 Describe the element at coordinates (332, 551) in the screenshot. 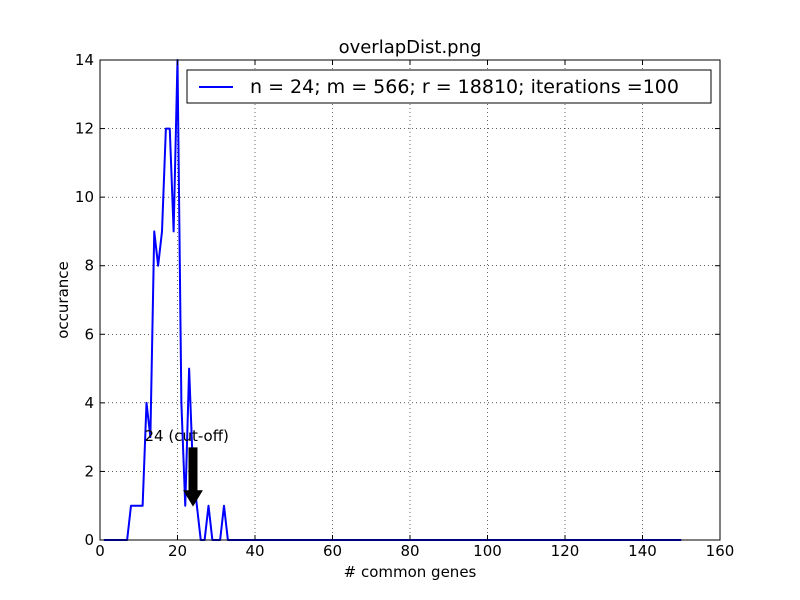

I see `x-tick-label: 60` at that location.